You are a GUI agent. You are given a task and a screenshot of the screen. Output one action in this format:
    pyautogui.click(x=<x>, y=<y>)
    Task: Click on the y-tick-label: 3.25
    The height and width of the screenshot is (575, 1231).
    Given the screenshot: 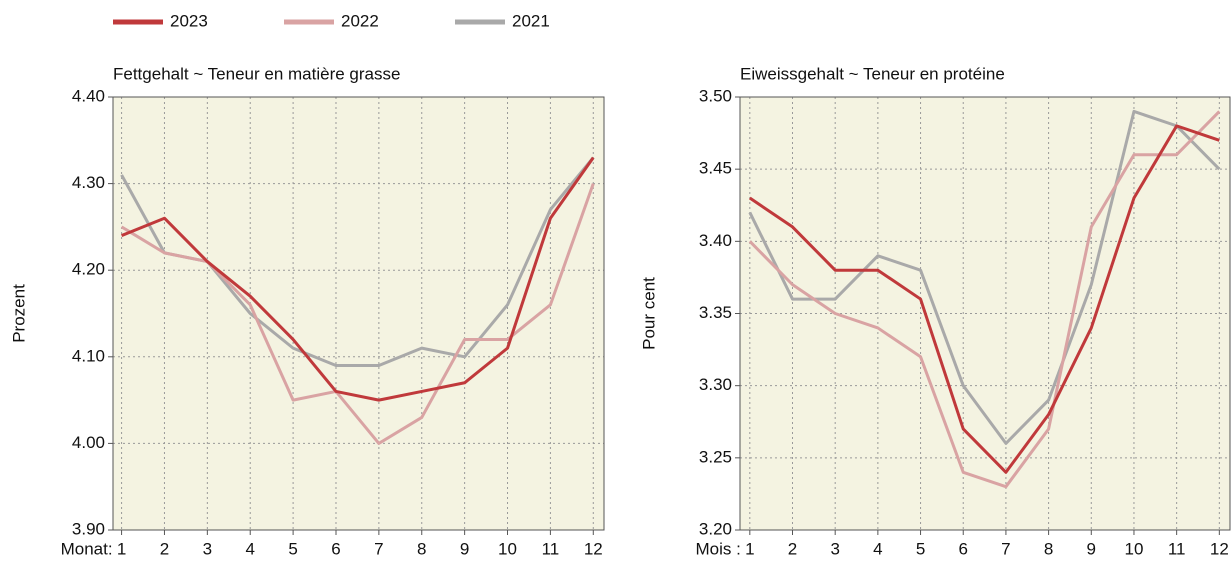 What is the action you would take?
    pyautogui.click(x=715, y=456)
    